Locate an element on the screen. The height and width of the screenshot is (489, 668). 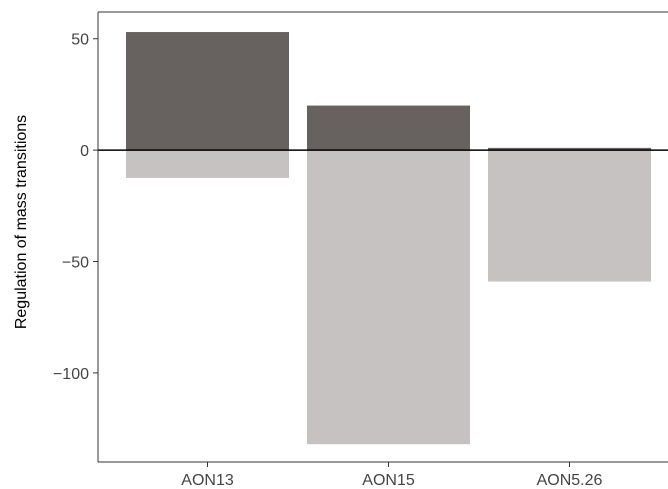
bar-series1-aon15 is located at coordinates (388, 128).